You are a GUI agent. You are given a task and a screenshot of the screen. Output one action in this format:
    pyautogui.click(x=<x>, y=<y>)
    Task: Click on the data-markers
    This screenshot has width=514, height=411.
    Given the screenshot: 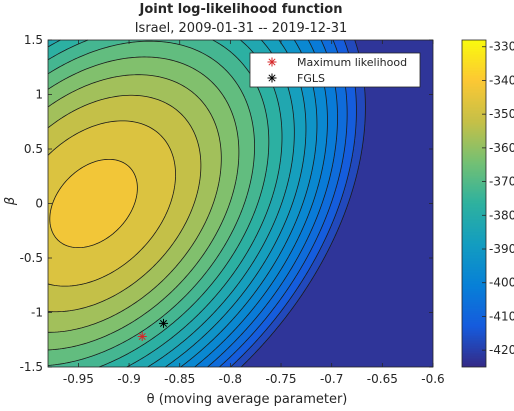 What is the action you would take?
    pyautogui.click(x=152, y=329)
    